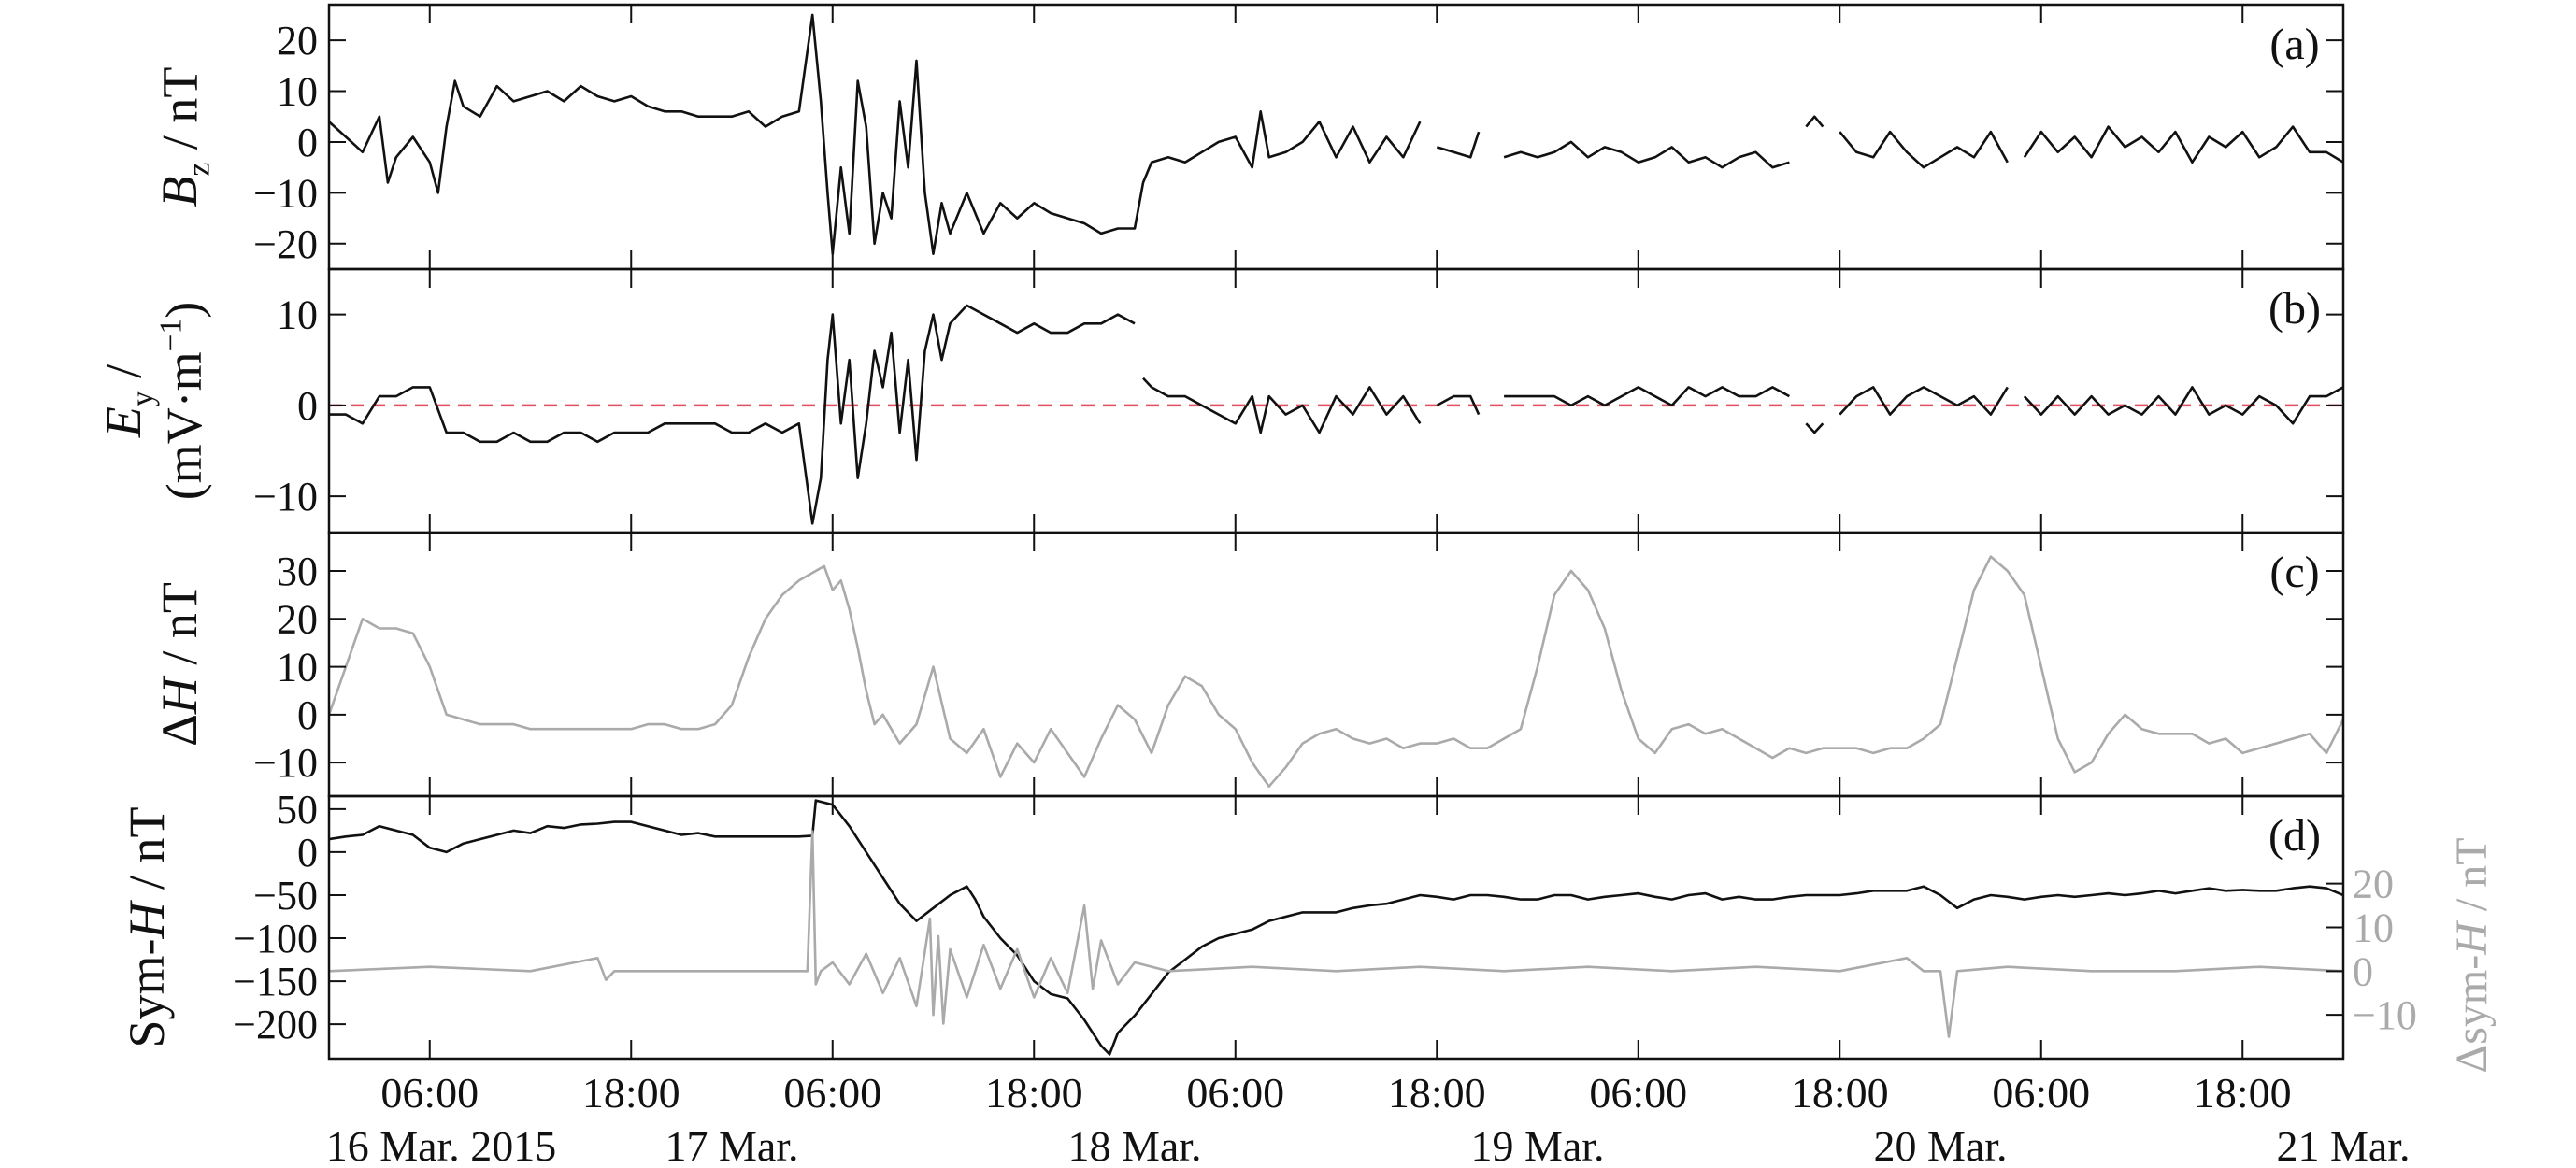 The width and height of the screenshot is (2576, 1168). Describe the element at coordinates (184, 137) in the screenshot. I see `y-axis-label: Bz / nT` at that location.